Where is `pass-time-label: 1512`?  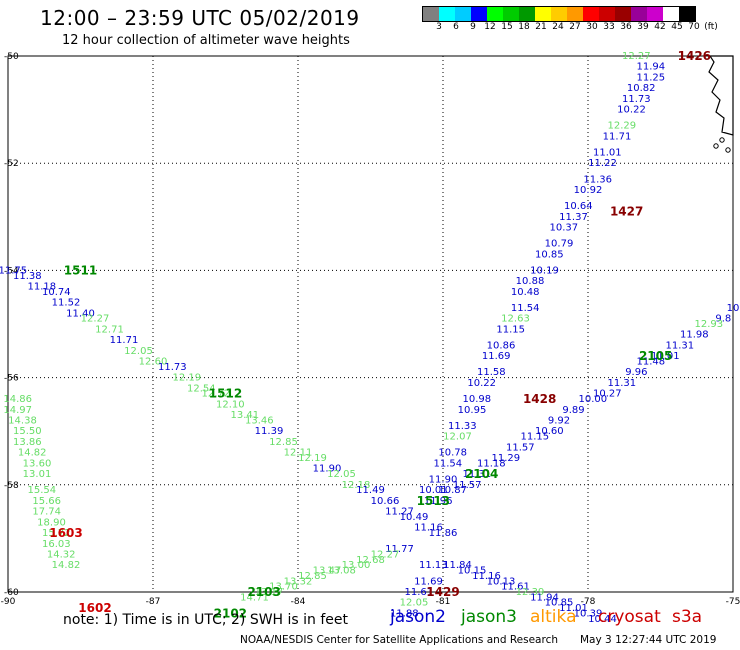 pass-time-label: 1512 is located at coordinates (225, 394).